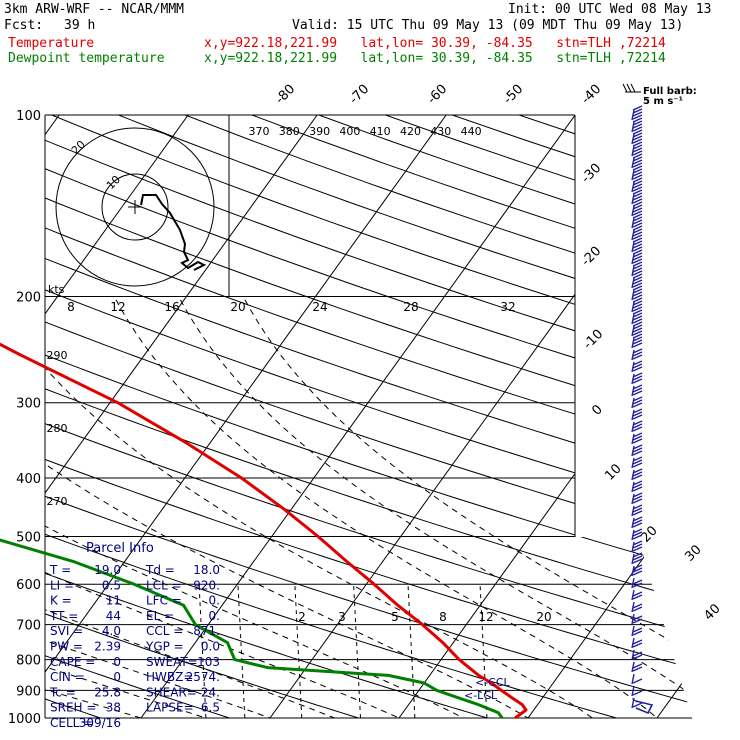 The width and height of the screenshot is (740, 740). What do you see at coordinates (493, 682) in the screenshot?
I see `ccl-label: <-CCL` at bounding box center [493, 682].